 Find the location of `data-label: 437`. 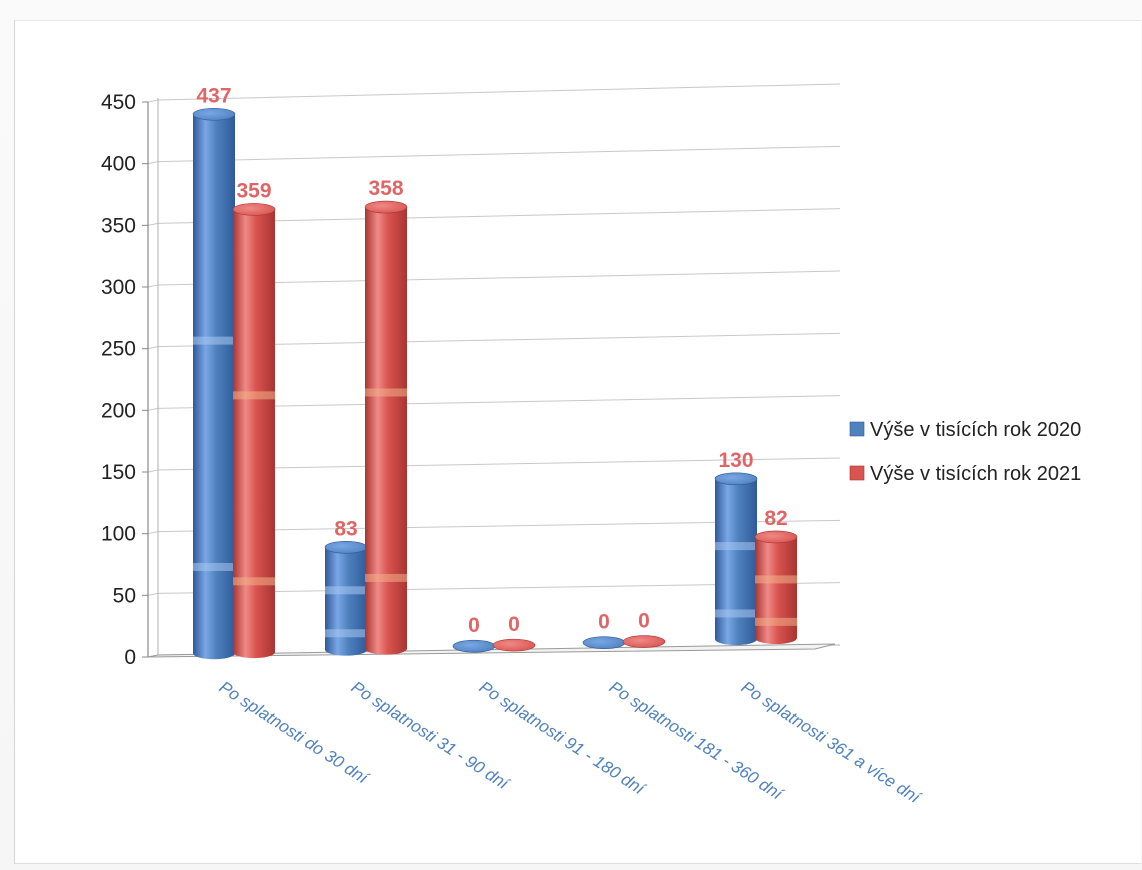

data-label: 437 is located at coordinates (213, 95).